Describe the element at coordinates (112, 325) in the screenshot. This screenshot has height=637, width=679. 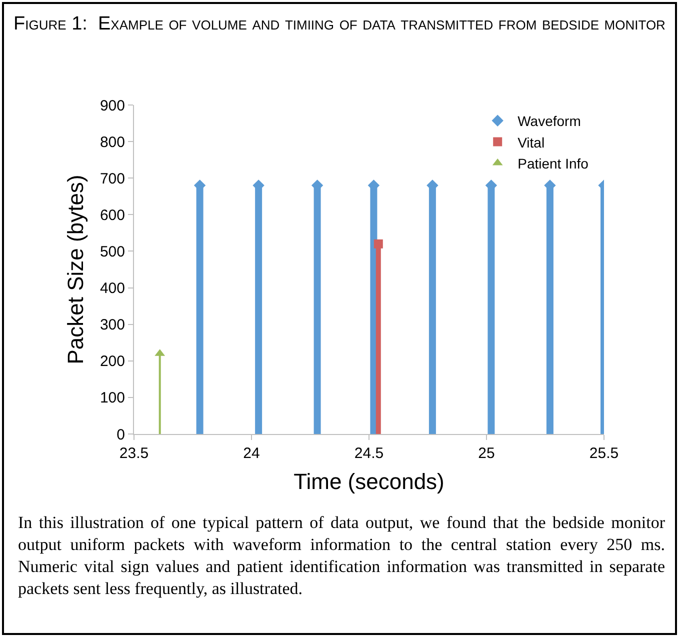
I see `y-tick-label: 300` at that location.